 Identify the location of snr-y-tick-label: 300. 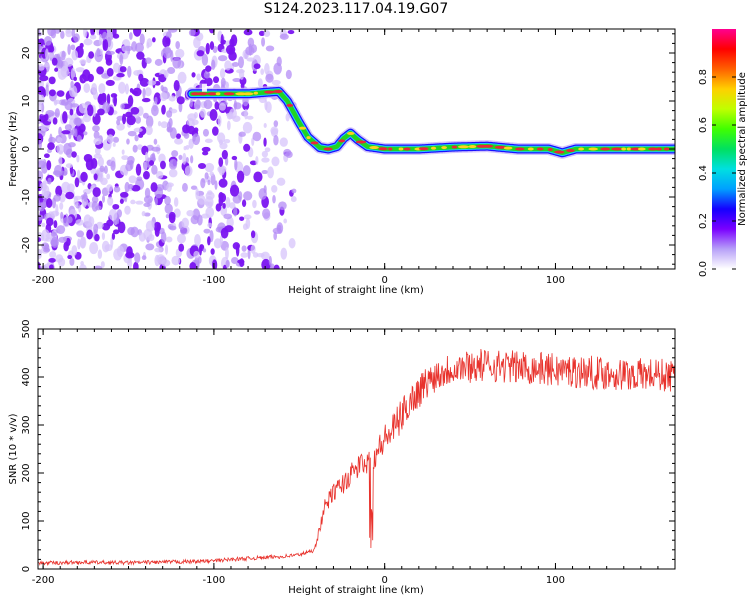
(26, 424).